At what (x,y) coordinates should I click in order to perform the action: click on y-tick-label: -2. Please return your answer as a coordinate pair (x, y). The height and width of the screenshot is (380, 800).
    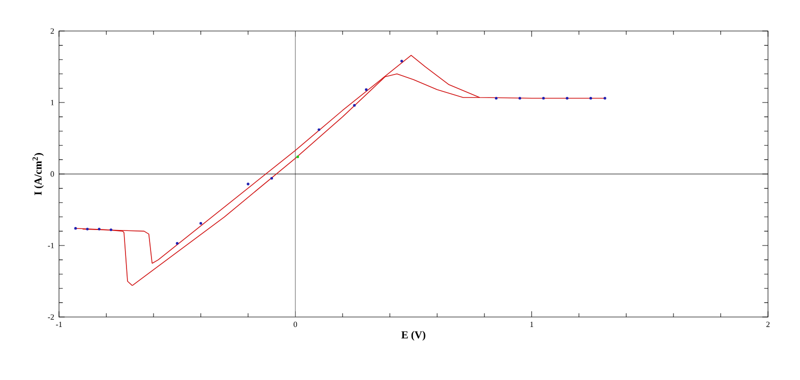
    Looking at the image, I should click on (51, 317).